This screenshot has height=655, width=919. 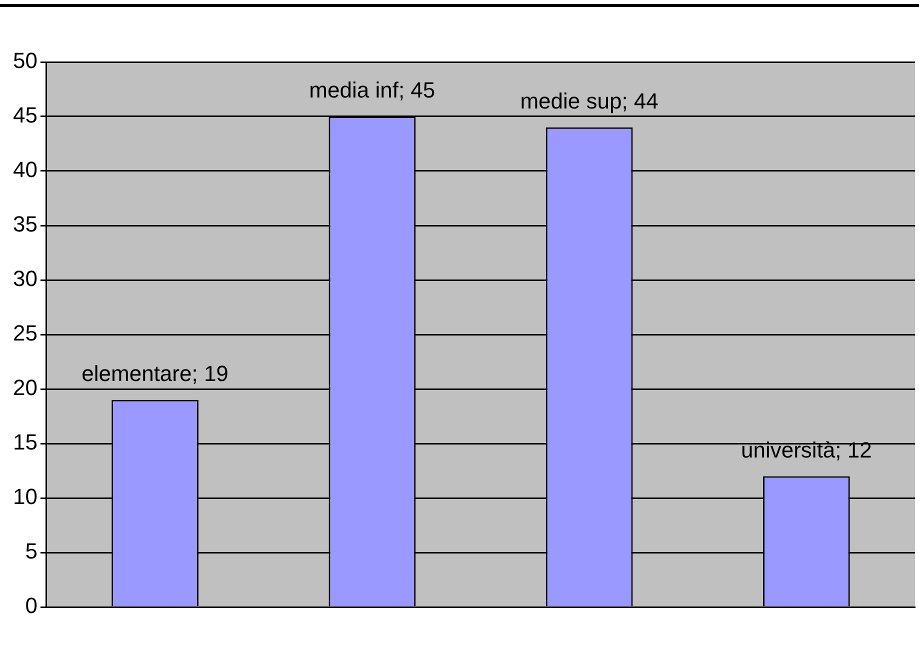 I want to click on y-tick-label: 10, so click(x=25, y=497).